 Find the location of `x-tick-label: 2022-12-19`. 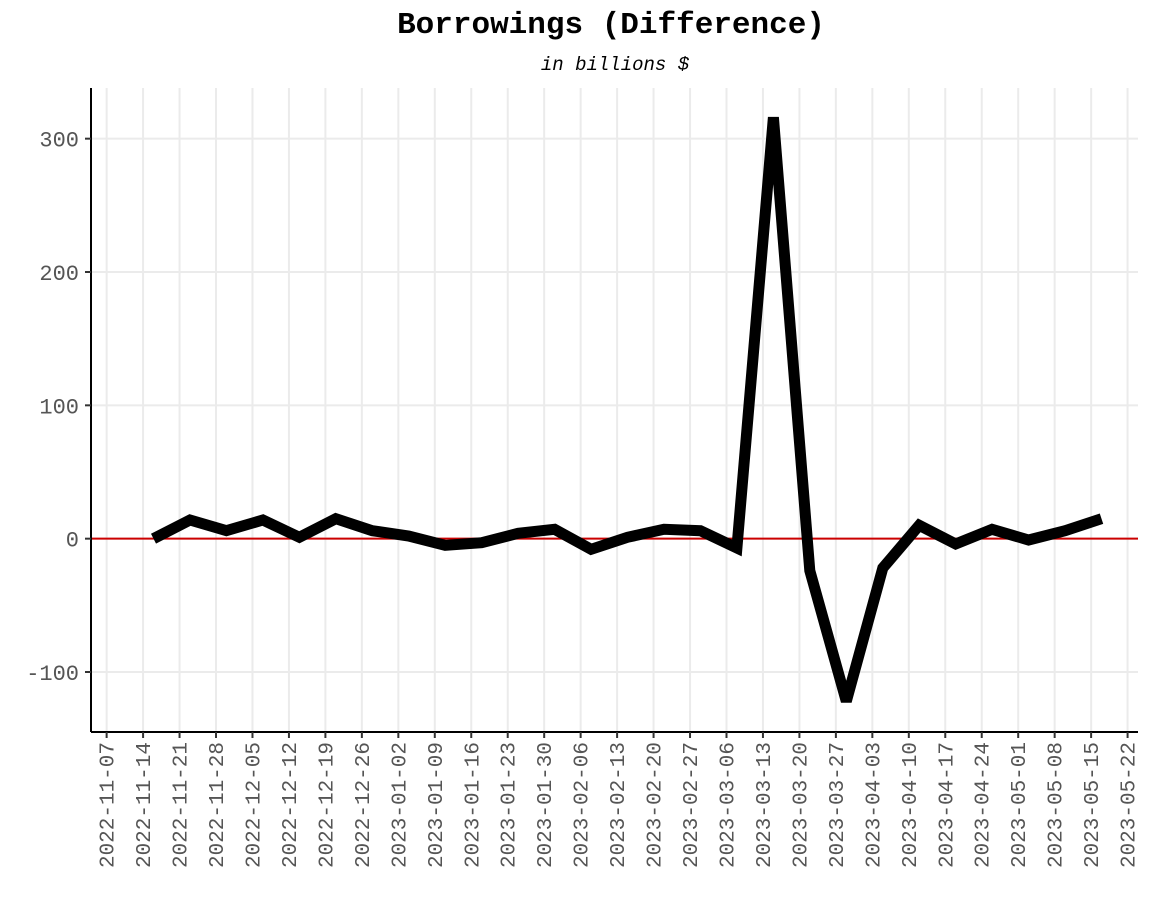

x-tick-label: 2022-12-19 is located at coordinates (327, 805).